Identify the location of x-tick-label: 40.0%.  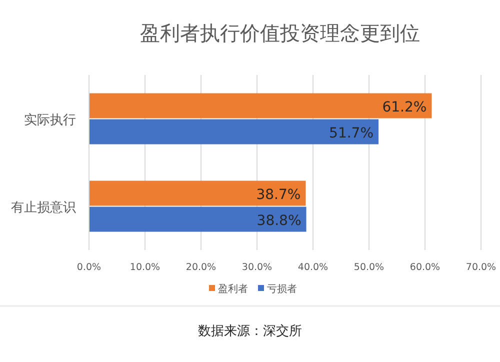
(313, 267).